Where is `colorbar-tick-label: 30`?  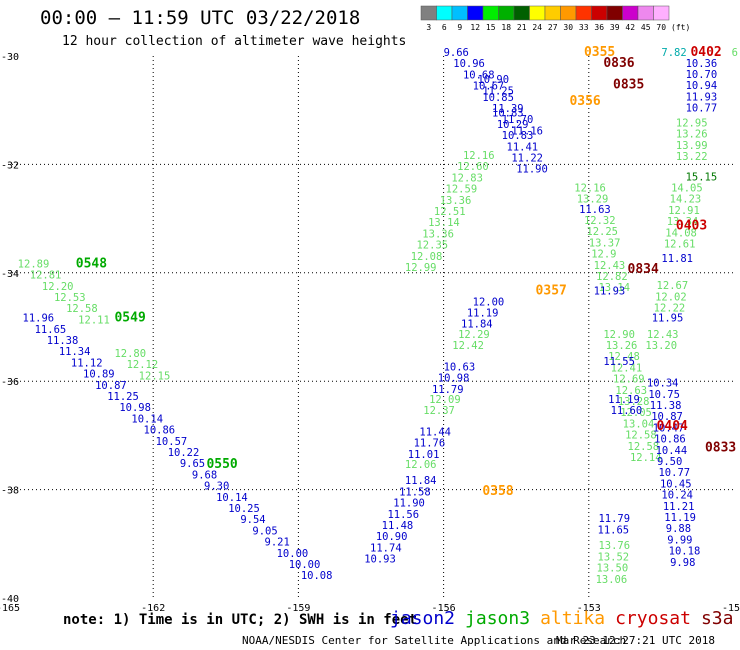 colorbar-tick-label: 30 is located at coordinates (568, 27).